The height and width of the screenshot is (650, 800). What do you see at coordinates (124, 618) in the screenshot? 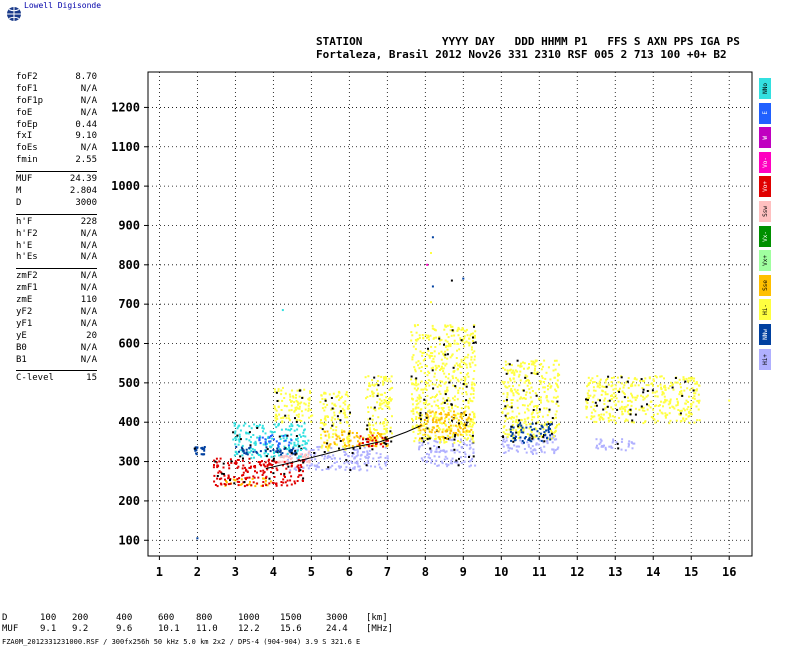
I see `d-value: 400` at bounding box center [124, 618].